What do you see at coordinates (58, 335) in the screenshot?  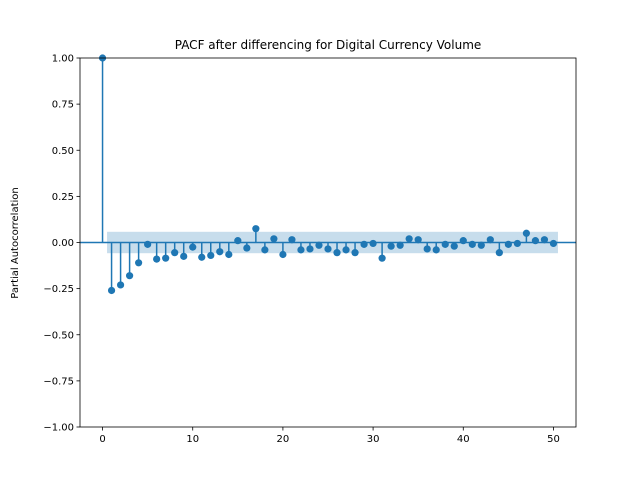 I see `y-tick-label-2: −0.50` at bounding box center [58, 335].